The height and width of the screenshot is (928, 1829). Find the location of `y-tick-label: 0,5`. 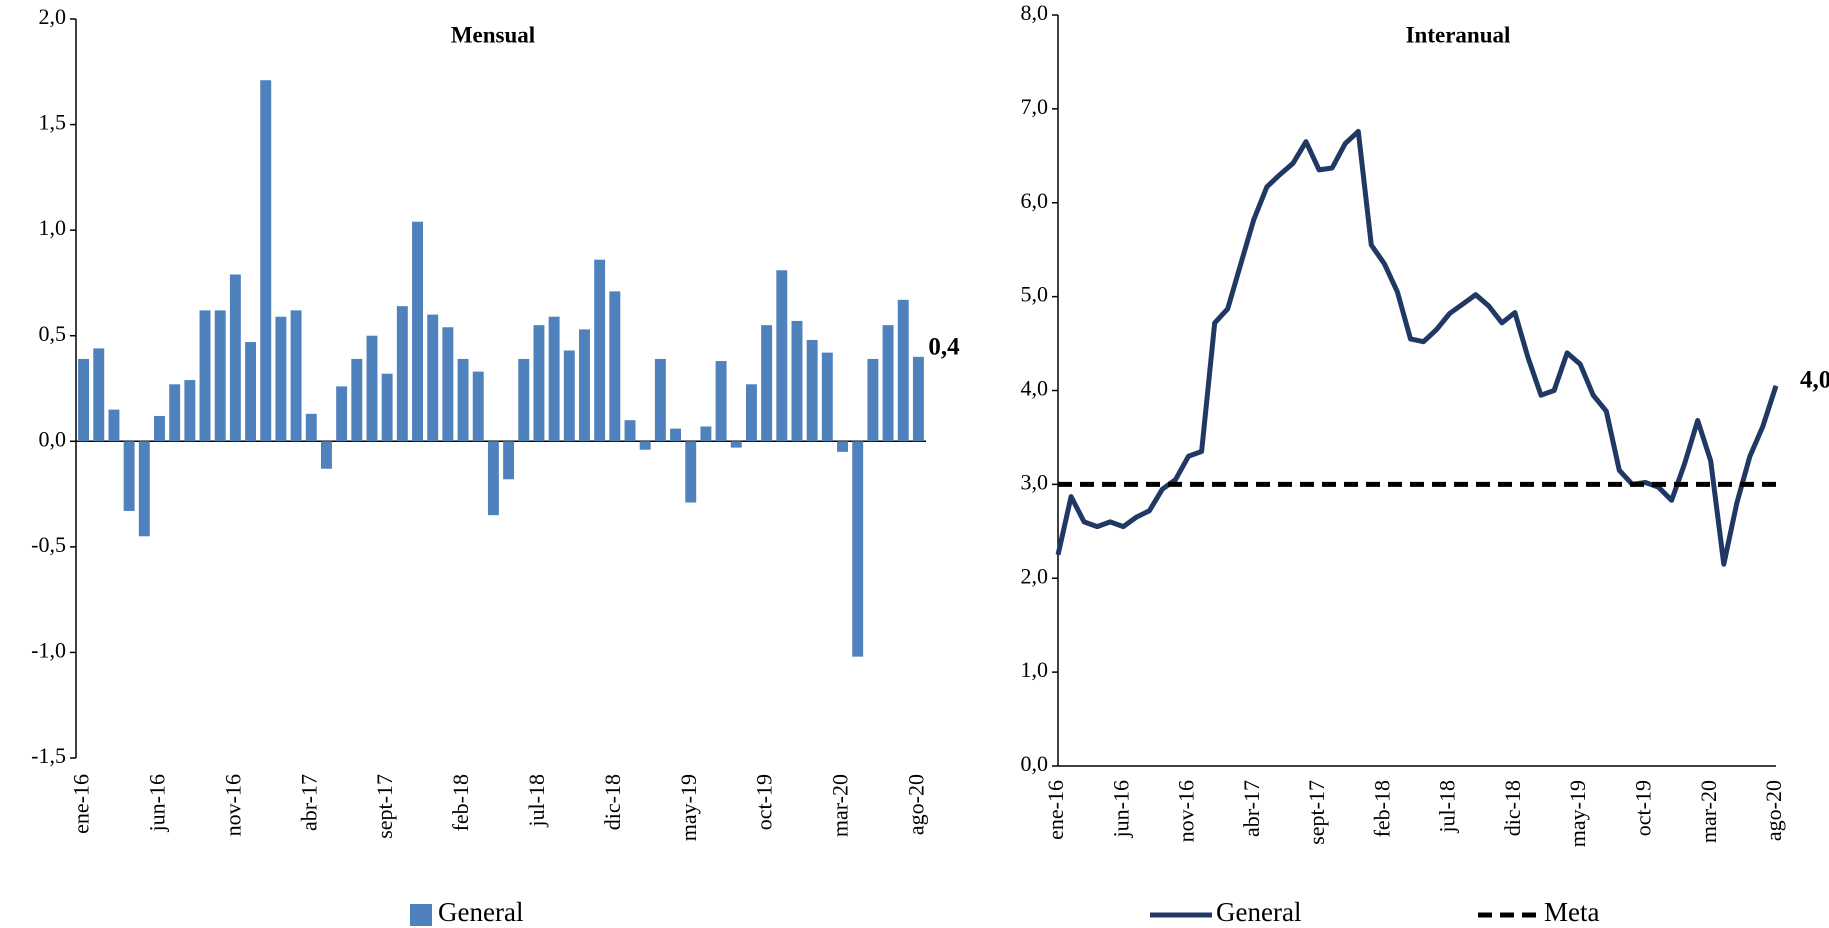

y-tick-label: 0,5 is located at coordinates (53, 333).